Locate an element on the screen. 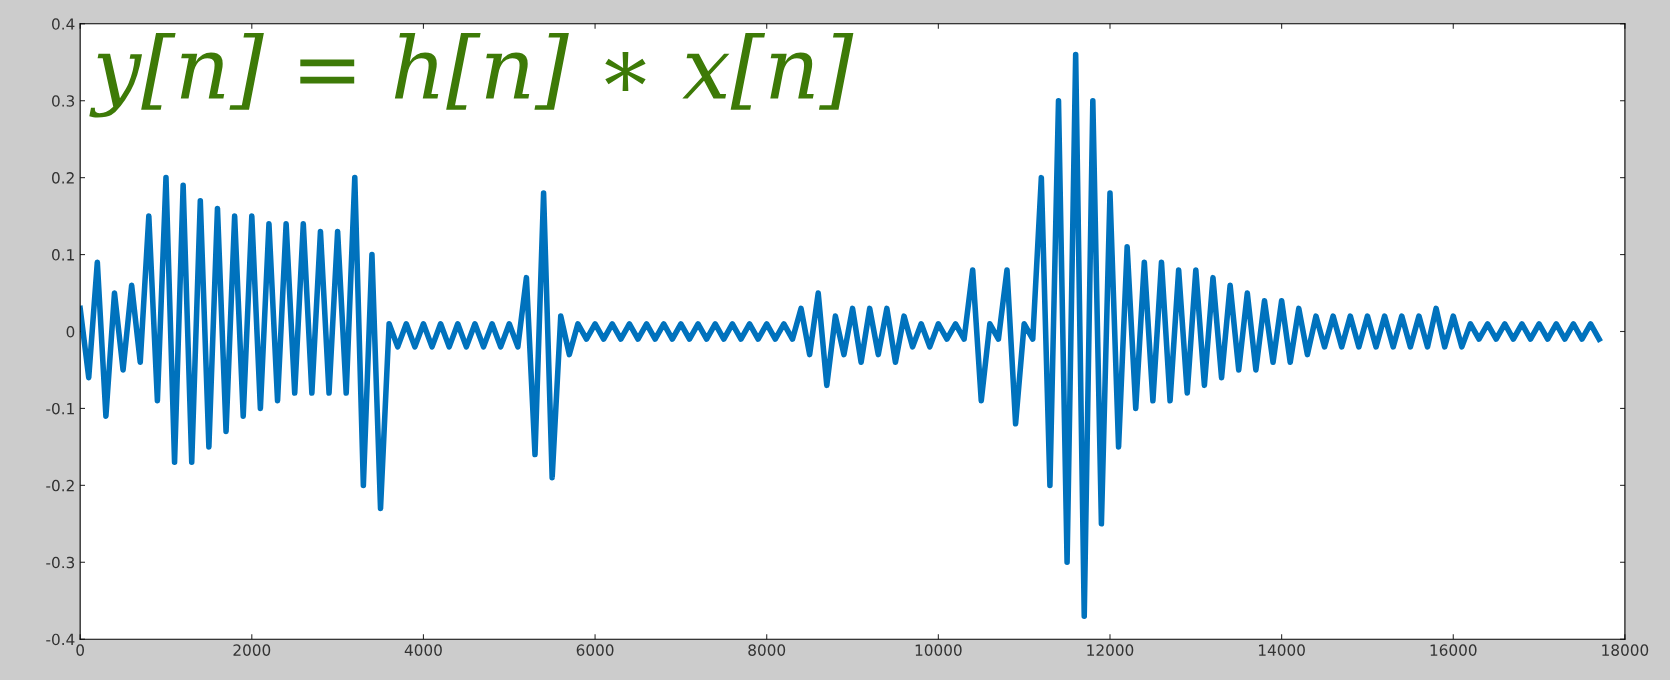 Image resolution: width=1670 pixels, height=680 pixels. x-tick-label: 2000 is located at coordinates (252, 650).